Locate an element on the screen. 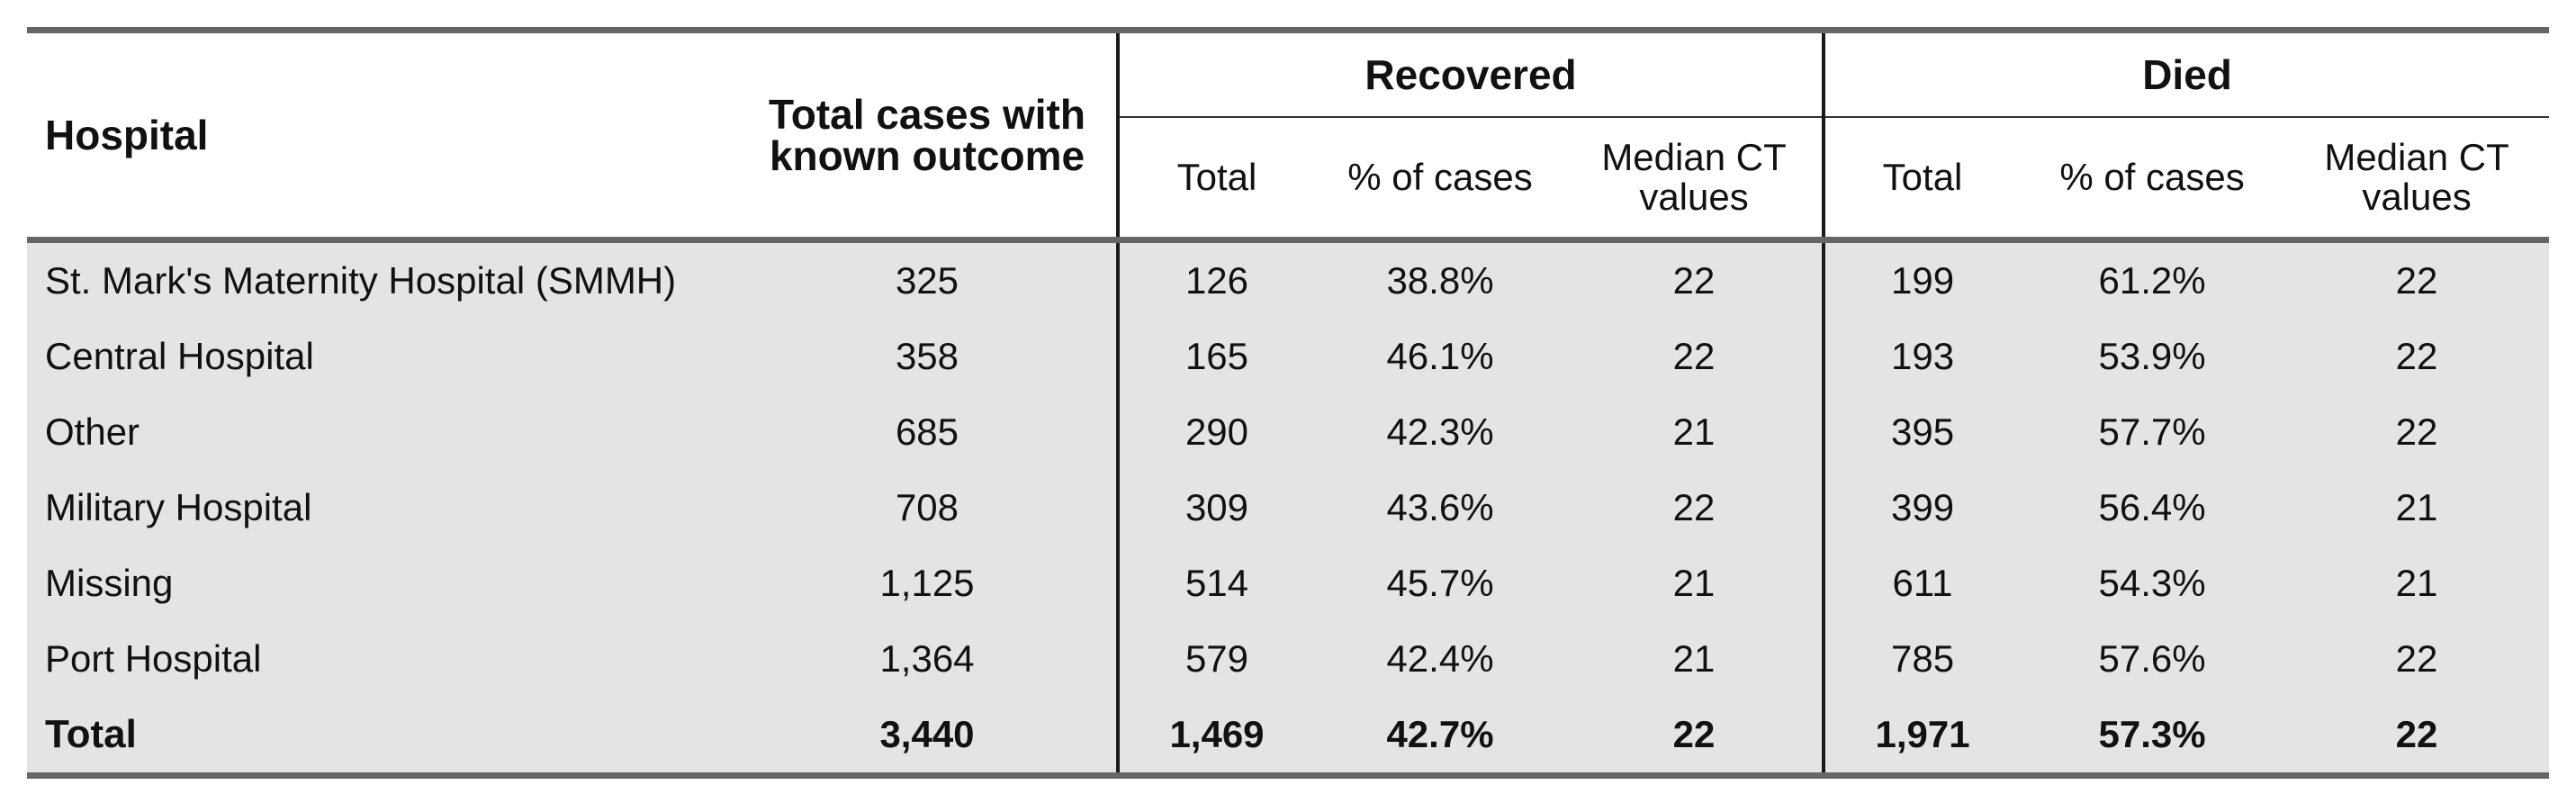  header-died: Died is located at coordinates (2186, 72).